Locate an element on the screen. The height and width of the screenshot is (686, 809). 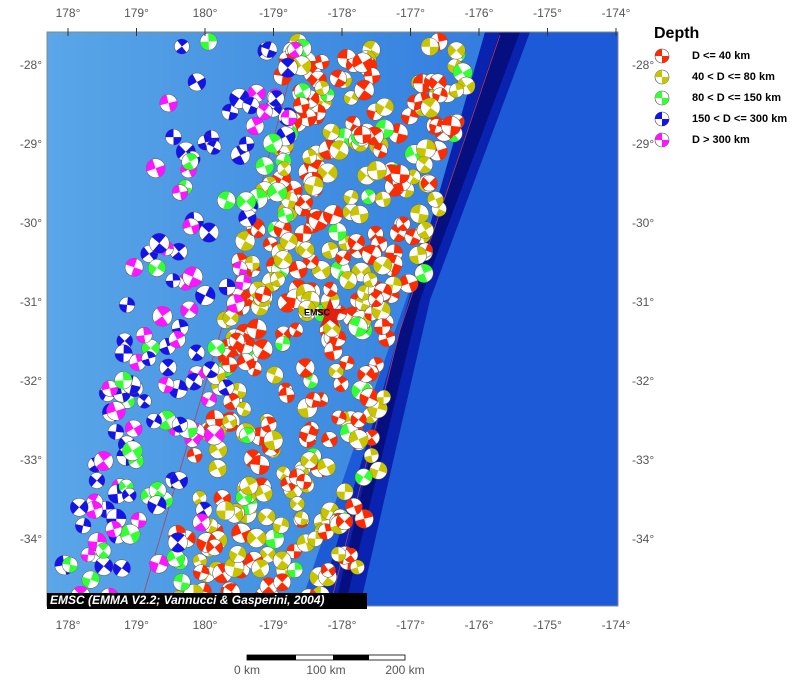
lat-label-right: -34° is located at coordinates (643, 539).